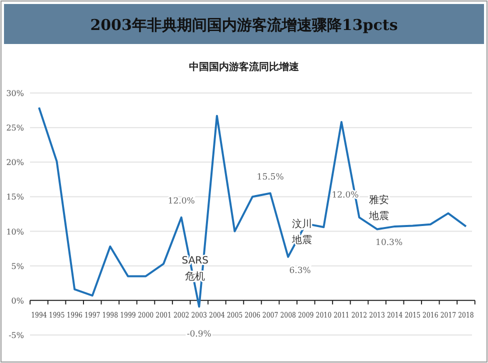 This screenshot has width=488, height=363. Describe the element at coordinates (15, 197) in the screenshot. I see `y-tick-label: 15%` at that location.